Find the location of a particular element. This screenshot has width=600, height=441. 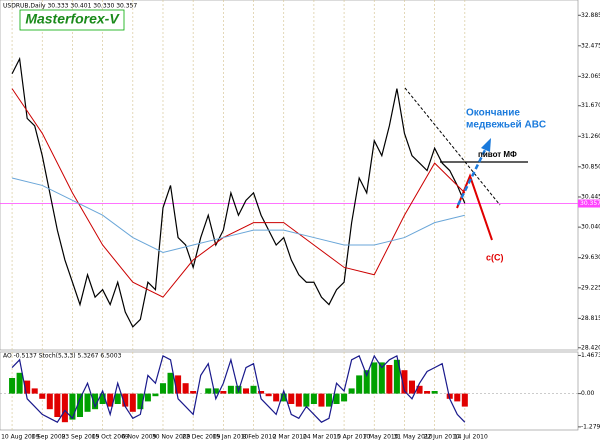

y-tick-label: 1.4673 is located at coordinates (590, 355).